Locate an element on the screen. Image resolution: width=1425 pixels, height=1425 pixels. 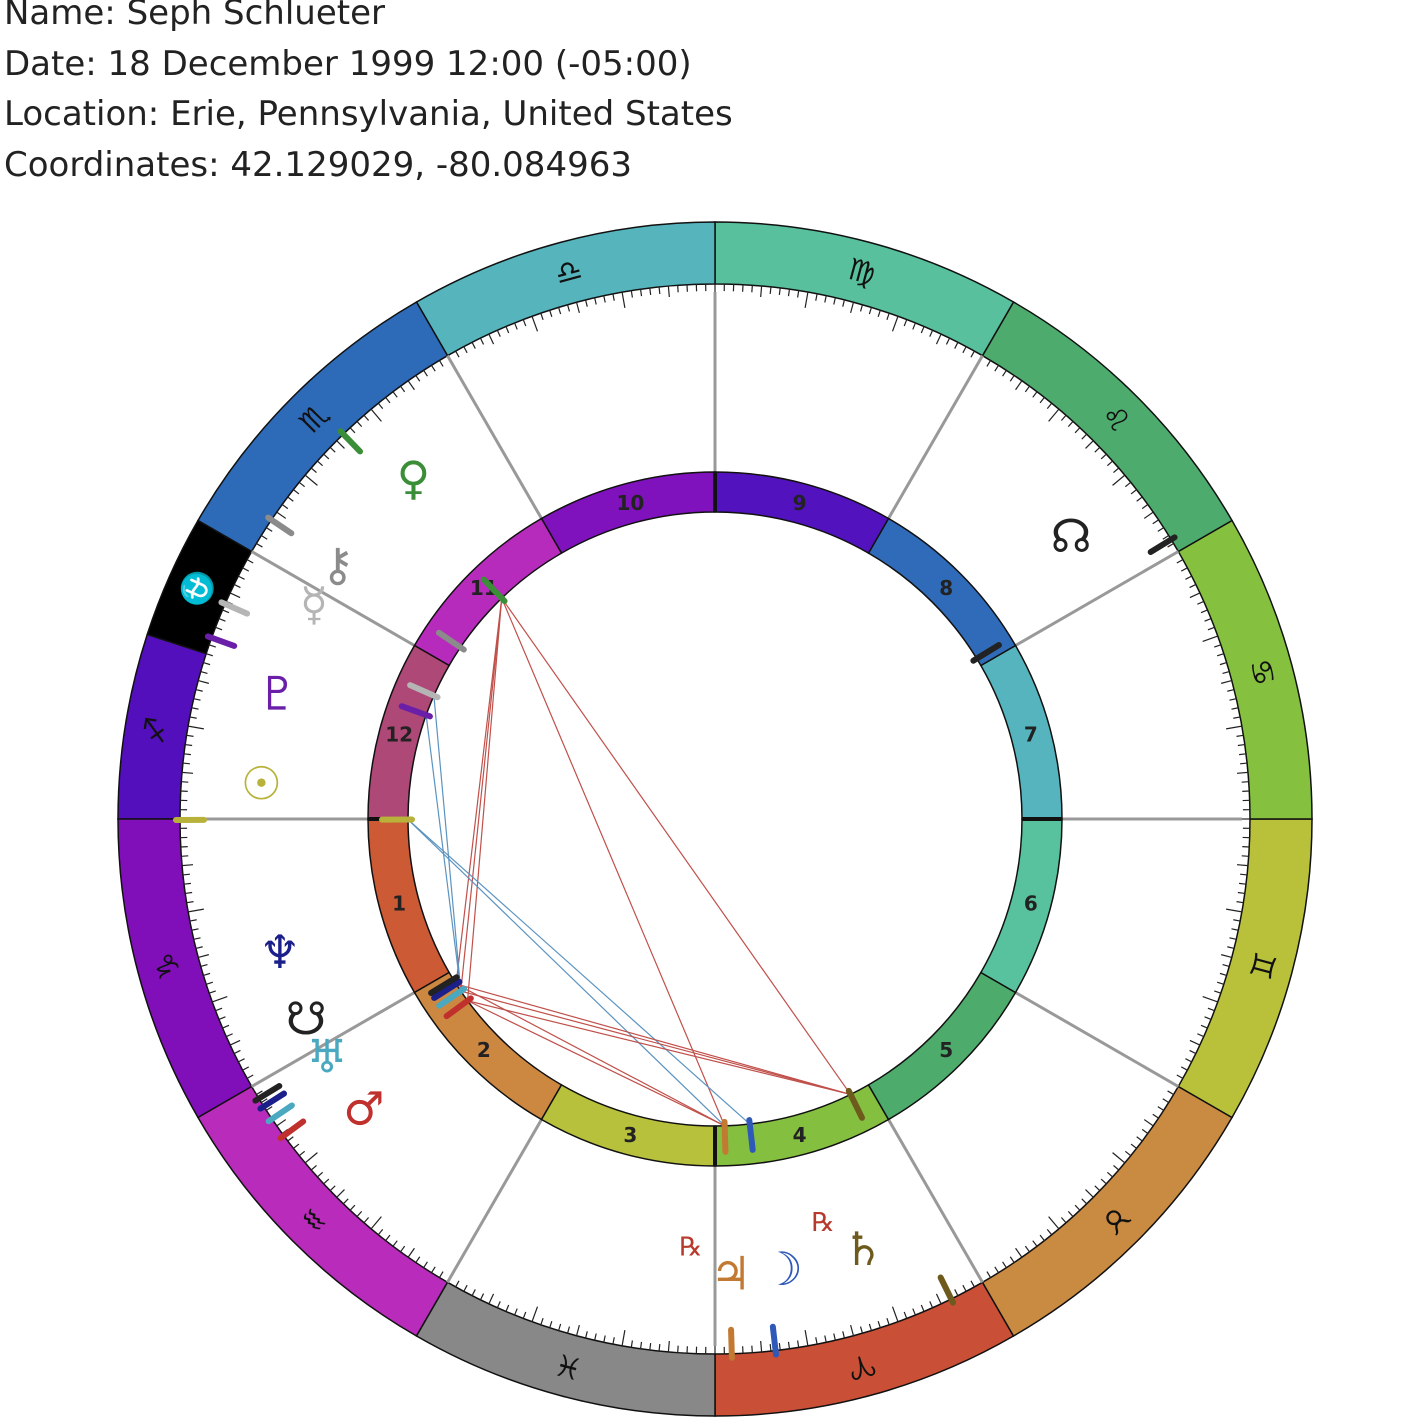
house-number-1: 1 is located at coordinates (399, 904).